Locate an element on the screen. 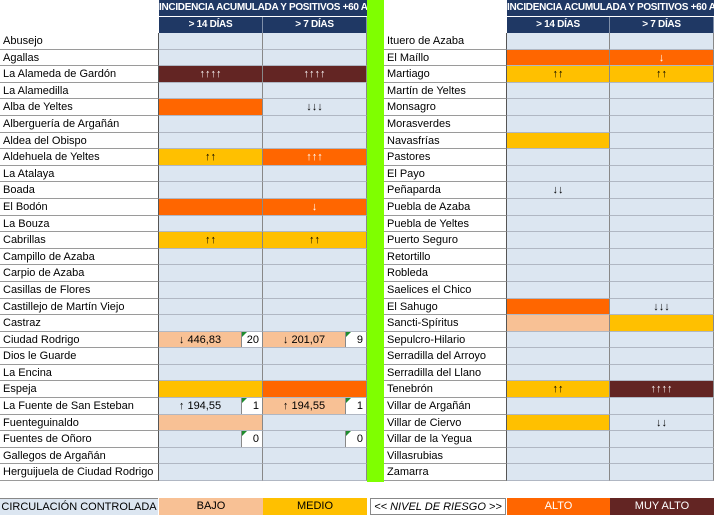  municipality-name: Villar de Ciervo is located at coordinates (445, 423).